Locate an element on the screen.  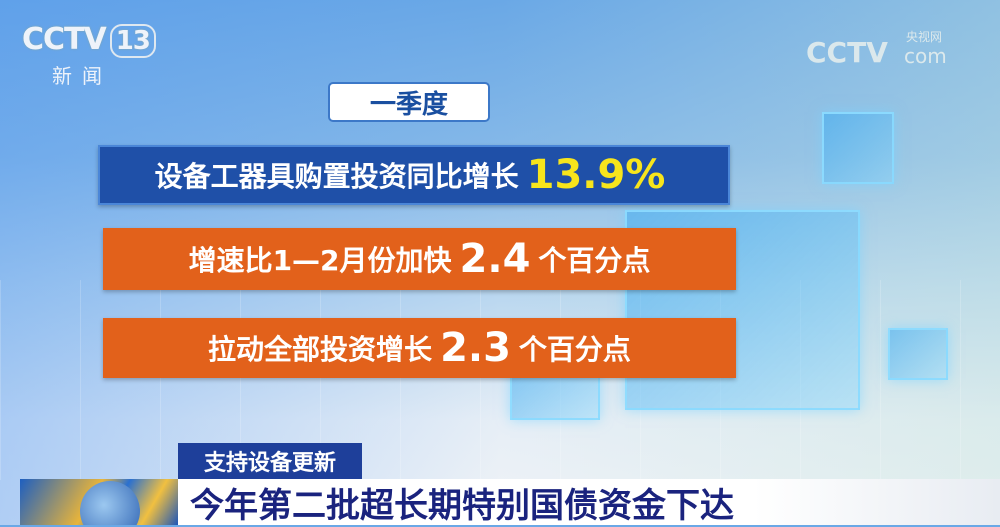
stat-banner-acceleration: 增速比1—2月份加快 2.4 个百分点 is located at coordinates (419, 259).